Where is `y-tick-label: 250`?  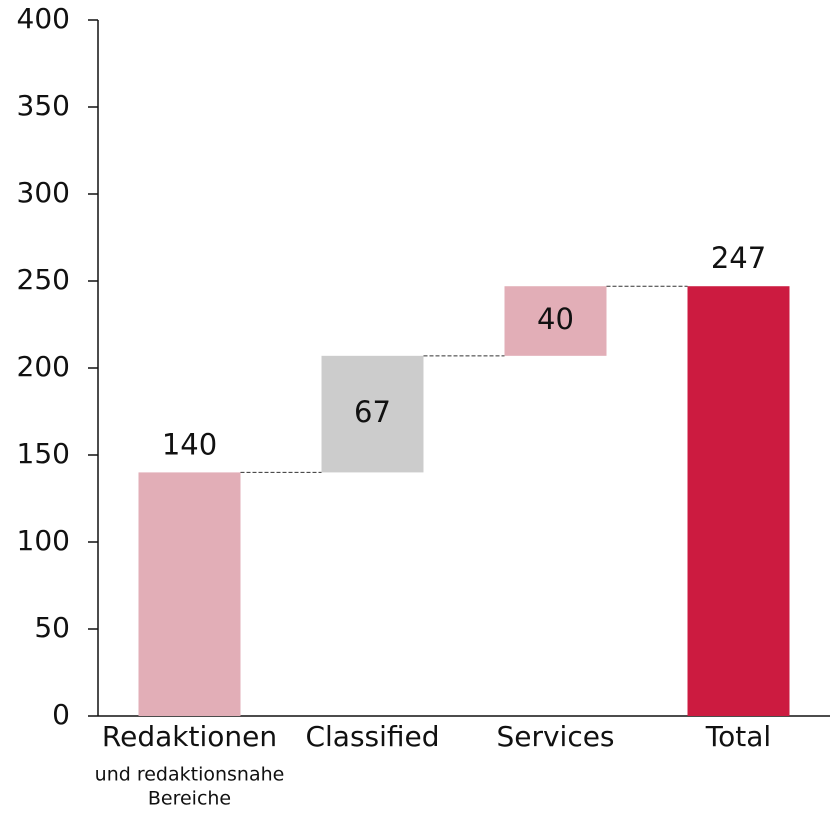 y-tick-label: 250 is located at coordinates (43, 279).